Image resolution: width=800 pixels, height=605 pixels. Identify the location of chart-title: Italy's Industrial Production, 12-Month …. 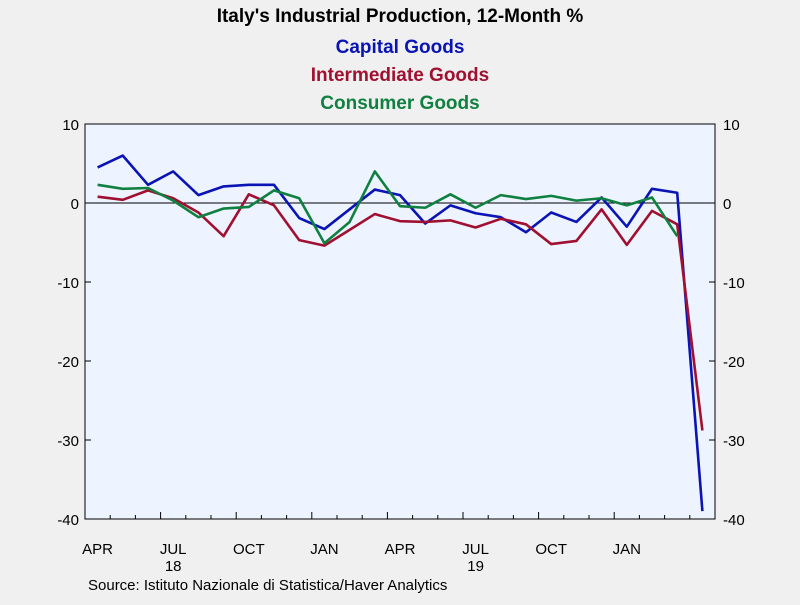
(400, 16).